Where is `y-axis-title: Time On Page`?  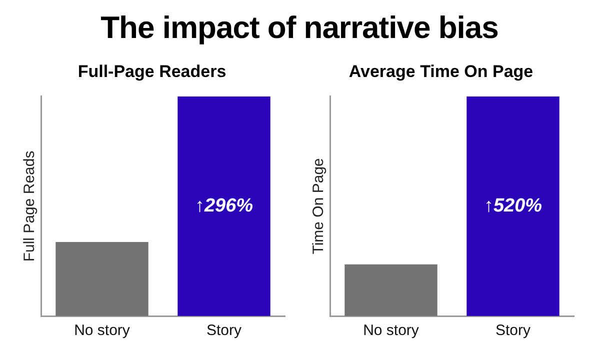 y-axis-title: Time On Page is located at coordinates (319, 206).